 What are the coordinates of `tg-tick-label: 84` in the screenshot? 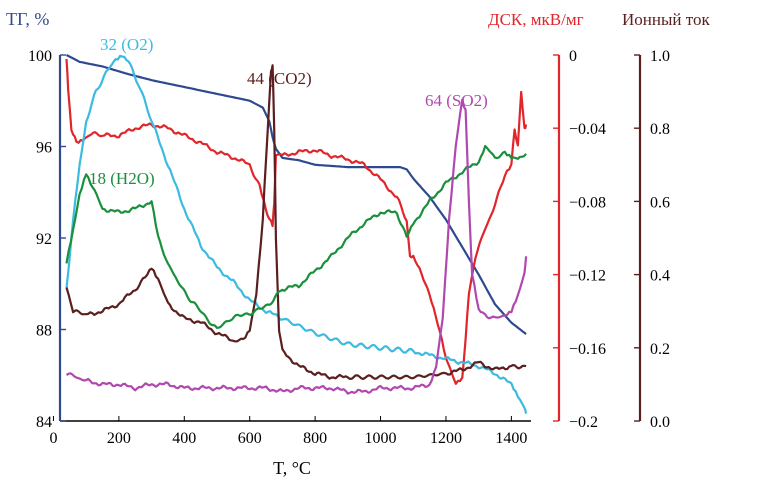 It's located at (44, 422).